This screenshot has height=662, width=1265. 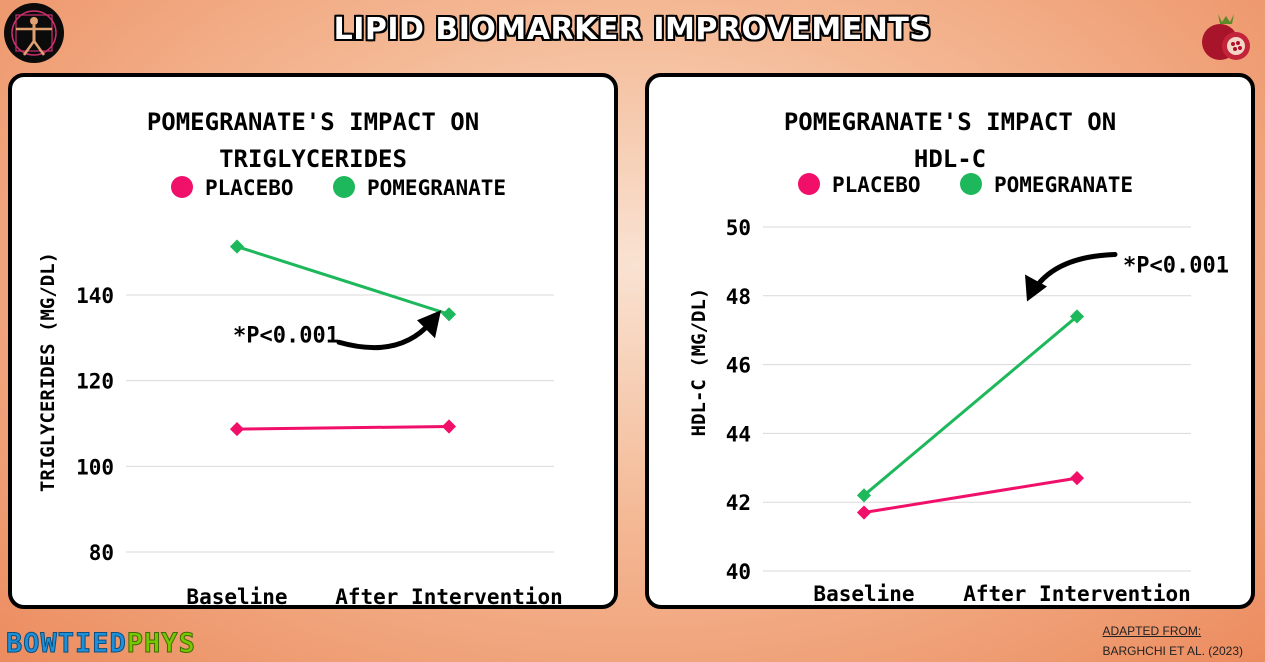 I want to click on brand-part2: PHYS, so click(x=161, y=644).